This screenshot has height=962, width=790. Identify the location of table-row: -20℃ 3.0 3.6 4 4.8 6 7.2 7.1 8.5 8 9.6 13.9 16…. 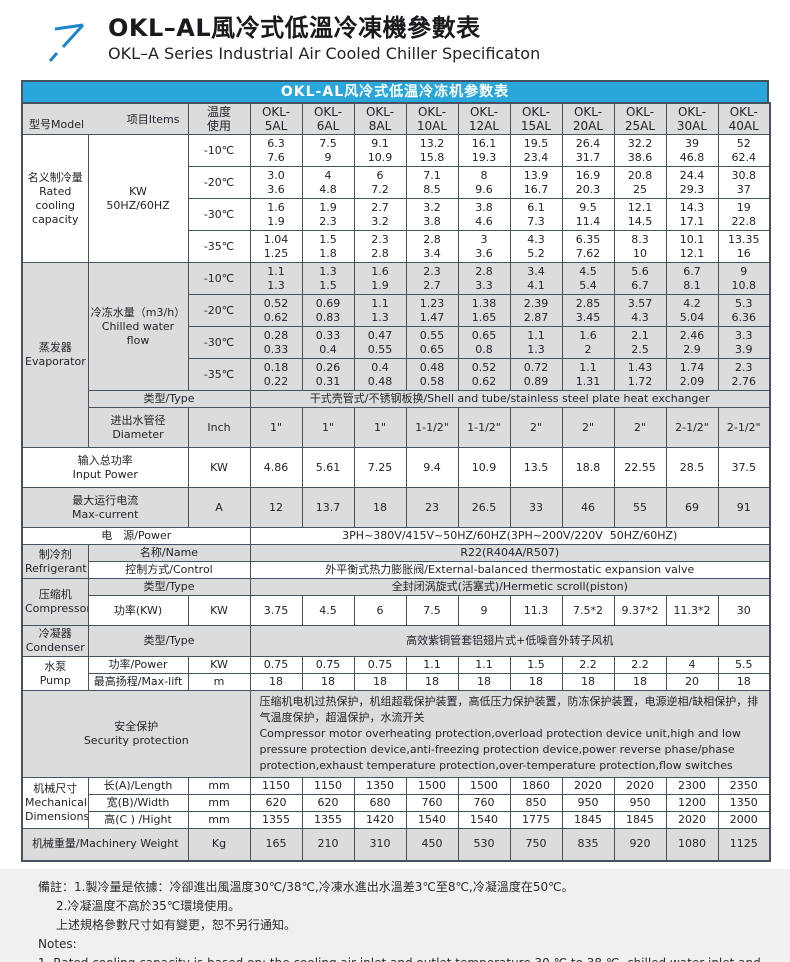
(396, 182).